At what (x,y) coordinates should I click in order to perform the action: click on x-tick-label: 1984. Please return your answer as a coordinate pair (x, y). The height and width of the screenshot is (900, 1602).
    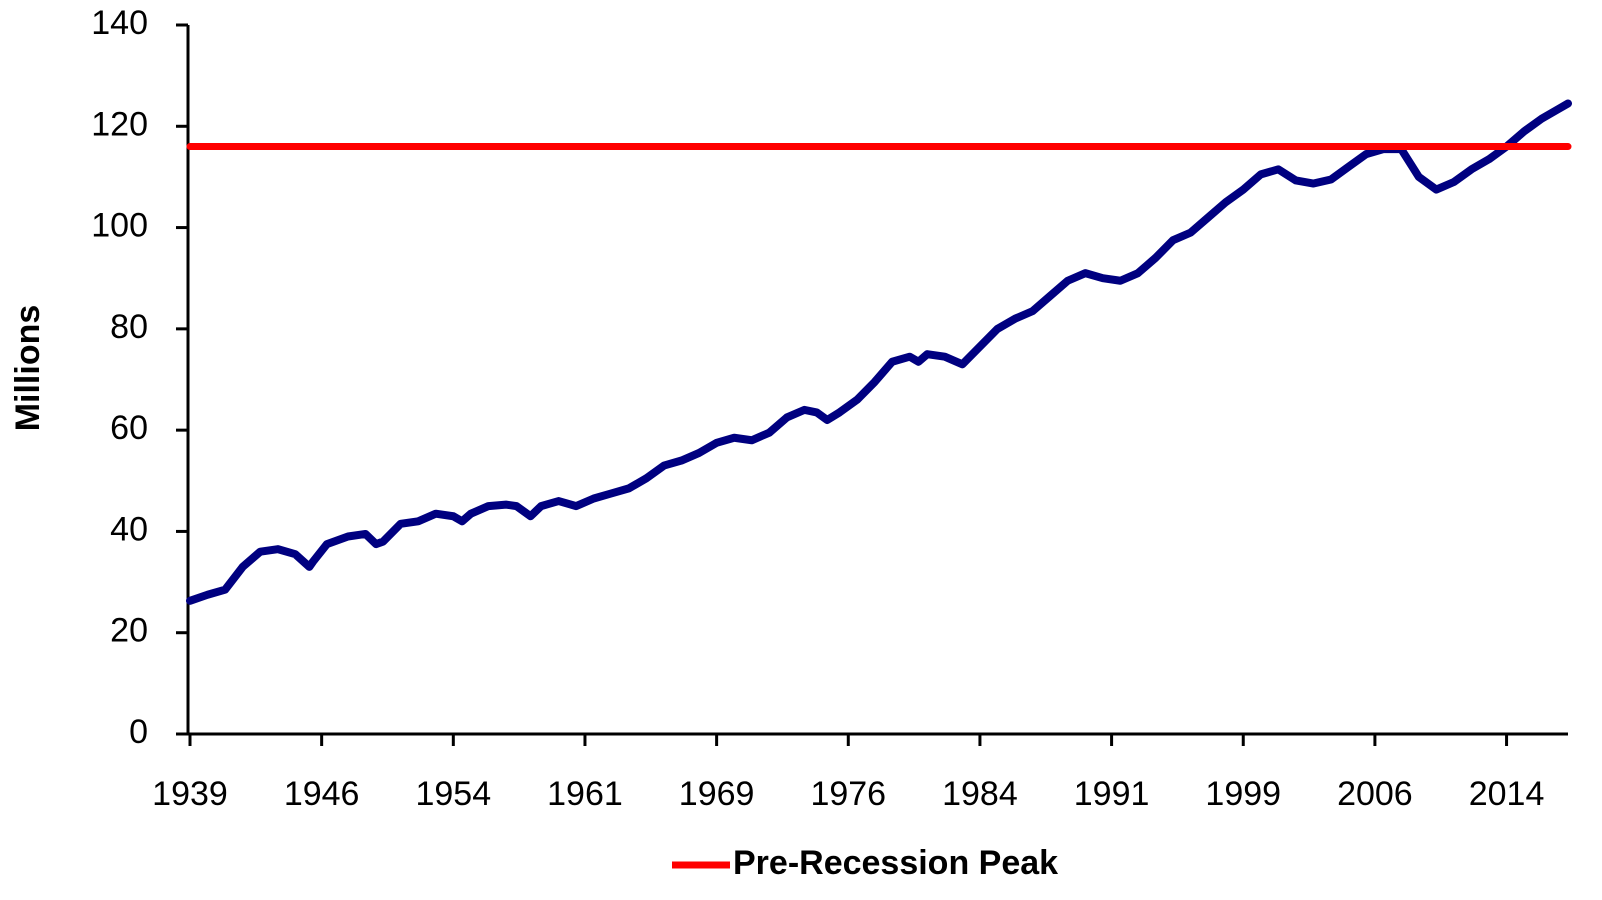
    Looking at the image, I should click on (980, 794).